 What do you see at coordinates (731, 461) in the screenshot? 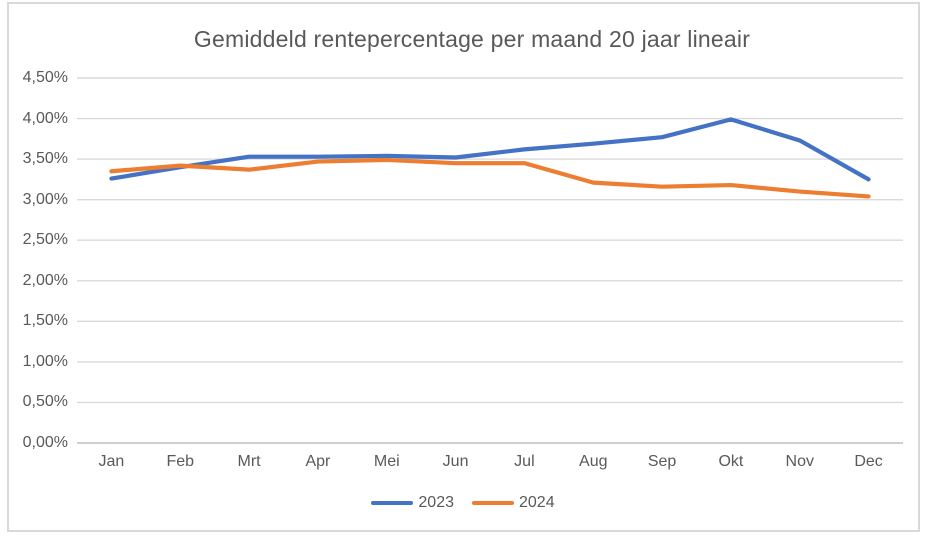
I see `x-tick-label-Okt: Okt` at bounding box center [731, 461].